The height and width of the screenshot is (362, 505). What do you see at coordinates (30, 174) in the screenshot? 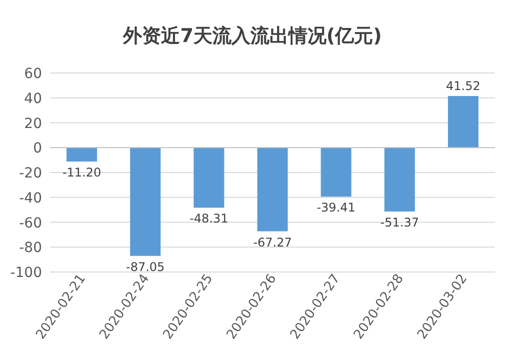
I see `y-tick-label: -20` at bounding box center [30, 174].